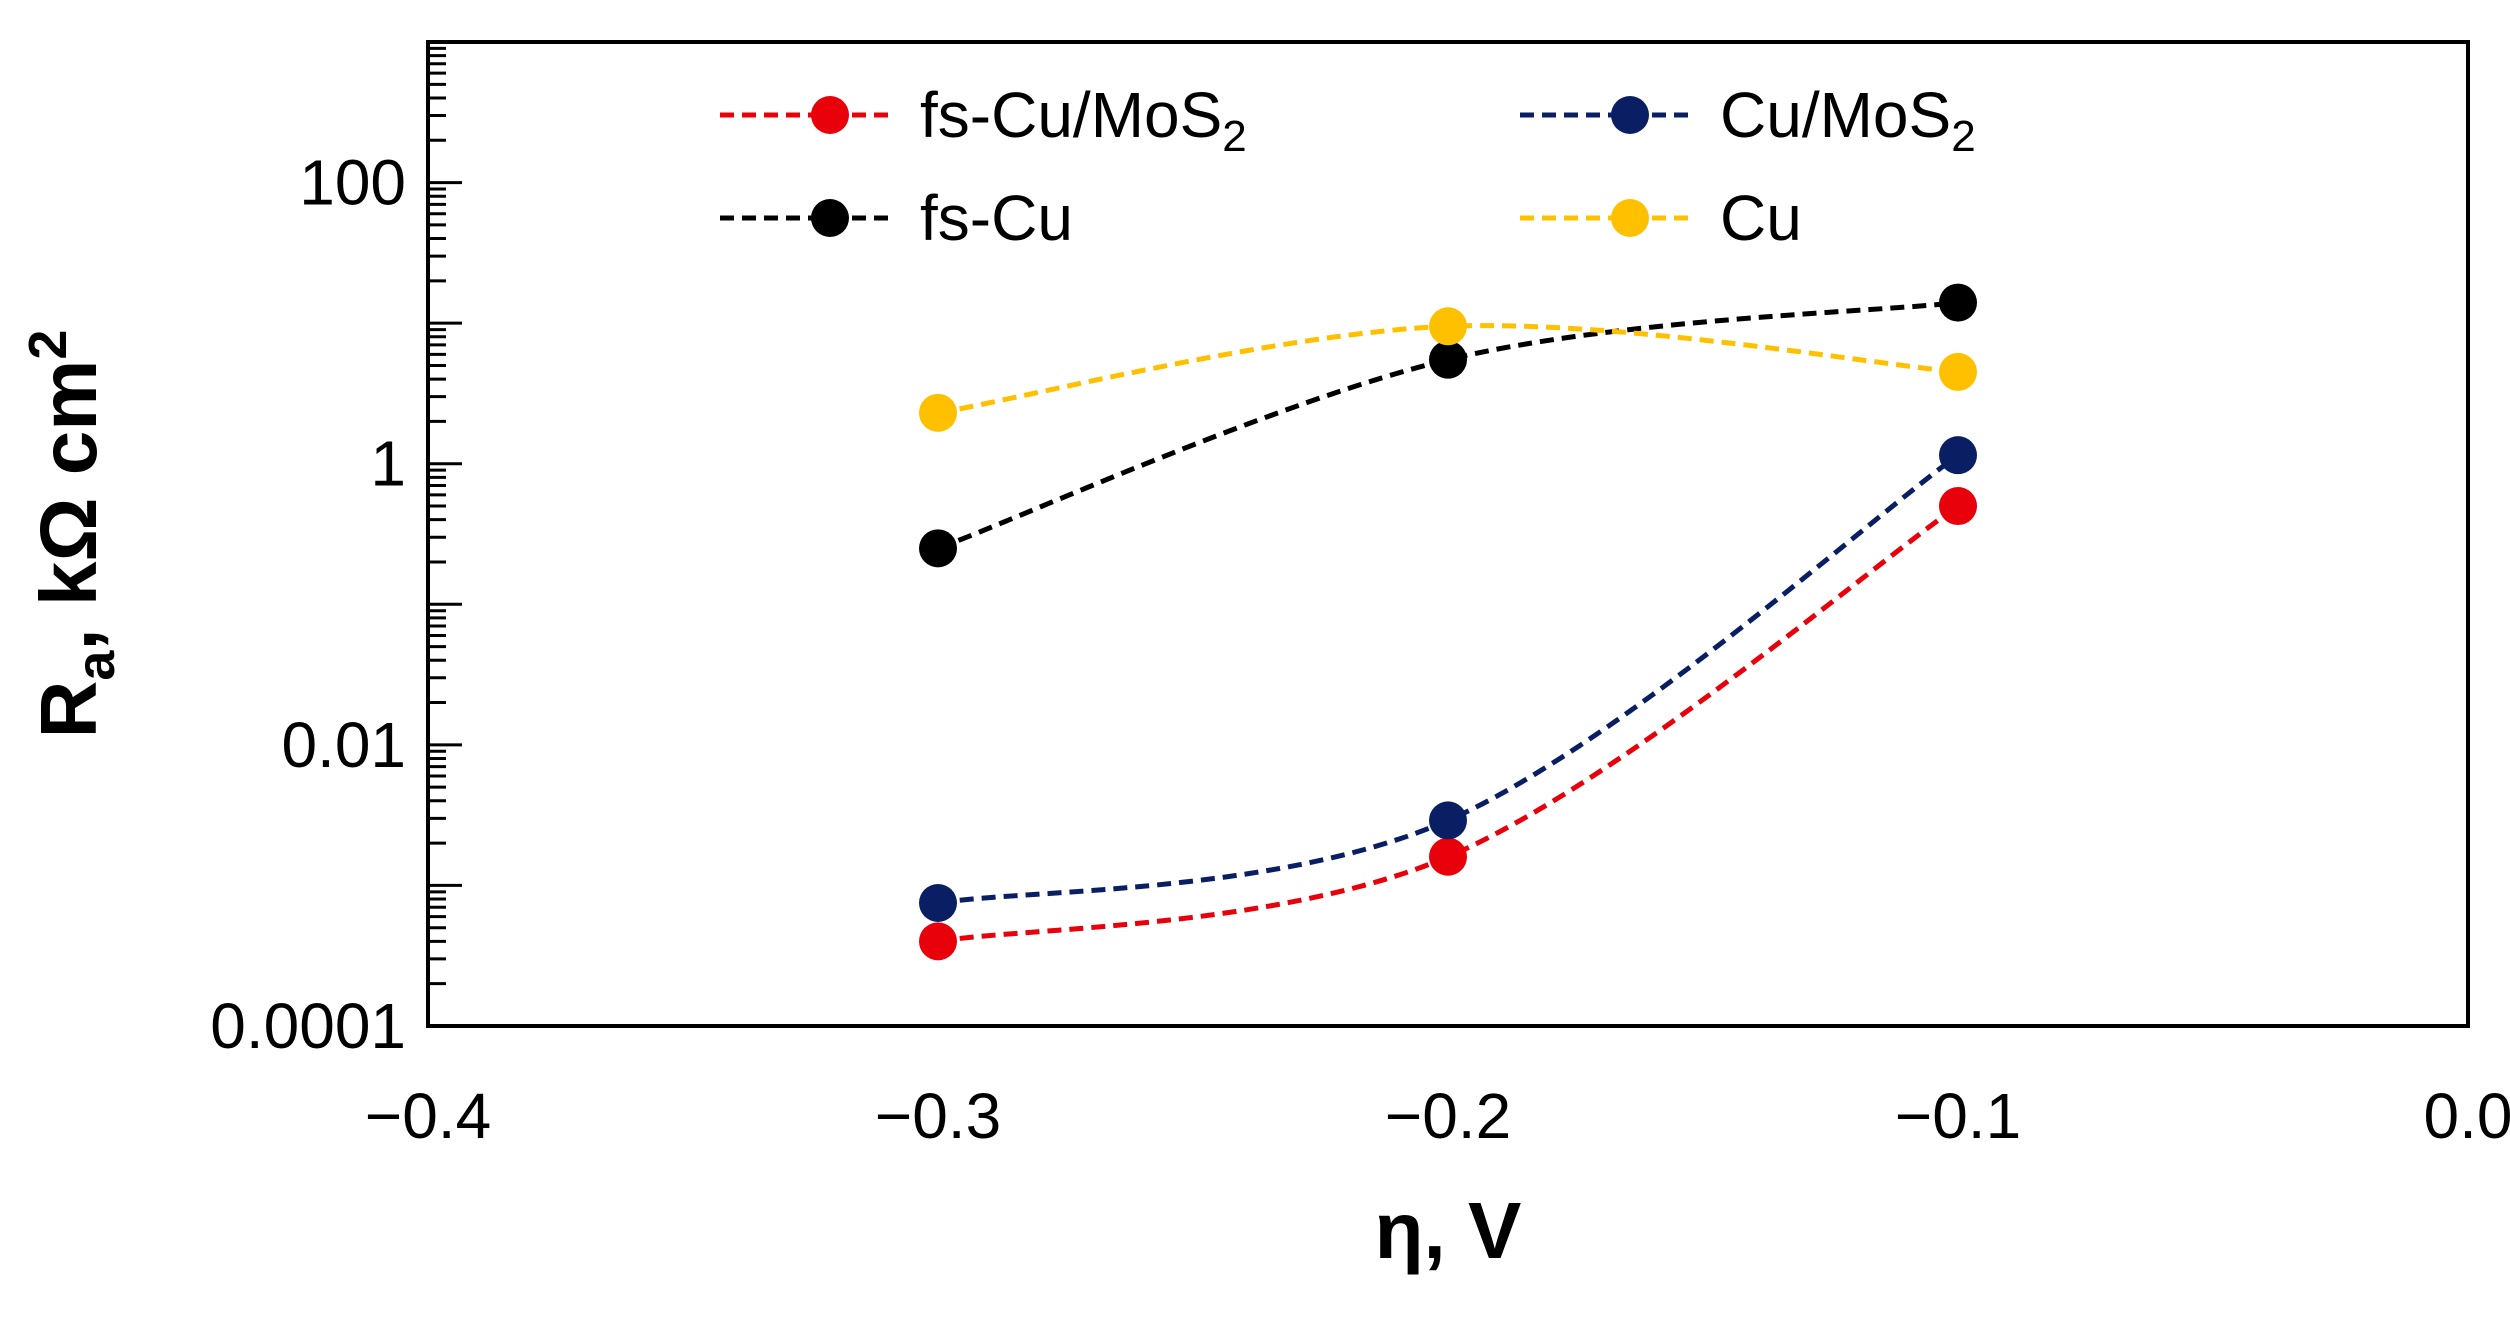 Image resolution: width=2510 pixels, height=1317 pixels. Describe the element at coordinates (352, 183) in the screenshot. I see `y-tick-label: 100` at that location.